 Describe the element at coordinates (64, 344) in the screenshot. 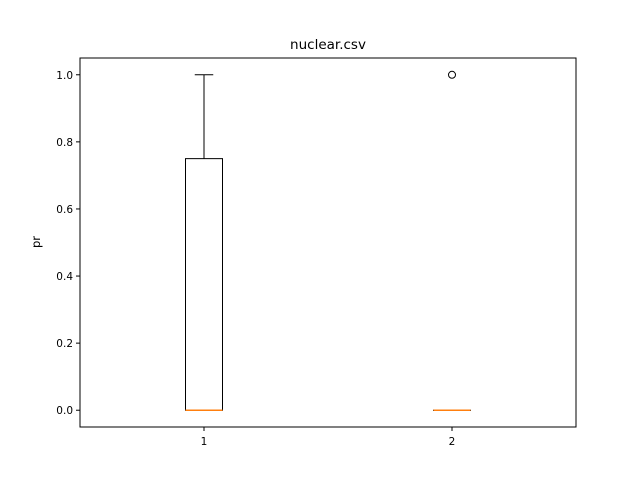

I see `y-tick-label: 0.2` at that location.